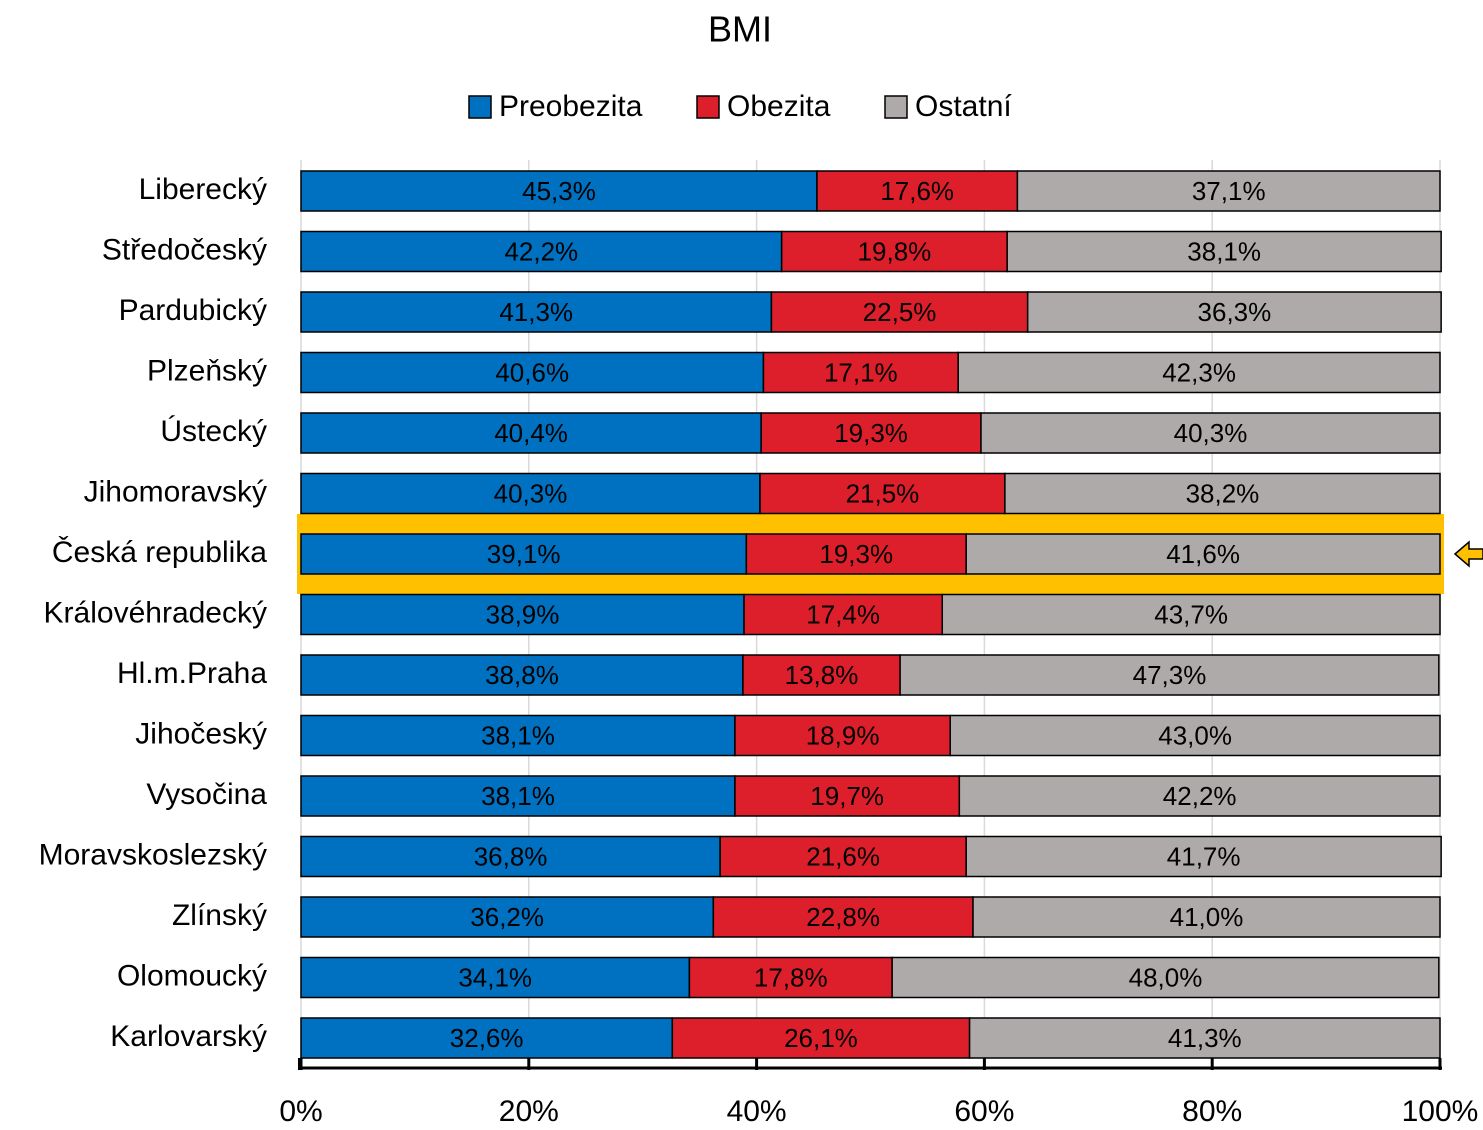 This screenshot has width=1483, height=1130. I want to click on y-tick-label: Jihočeský, so click(201, 733).